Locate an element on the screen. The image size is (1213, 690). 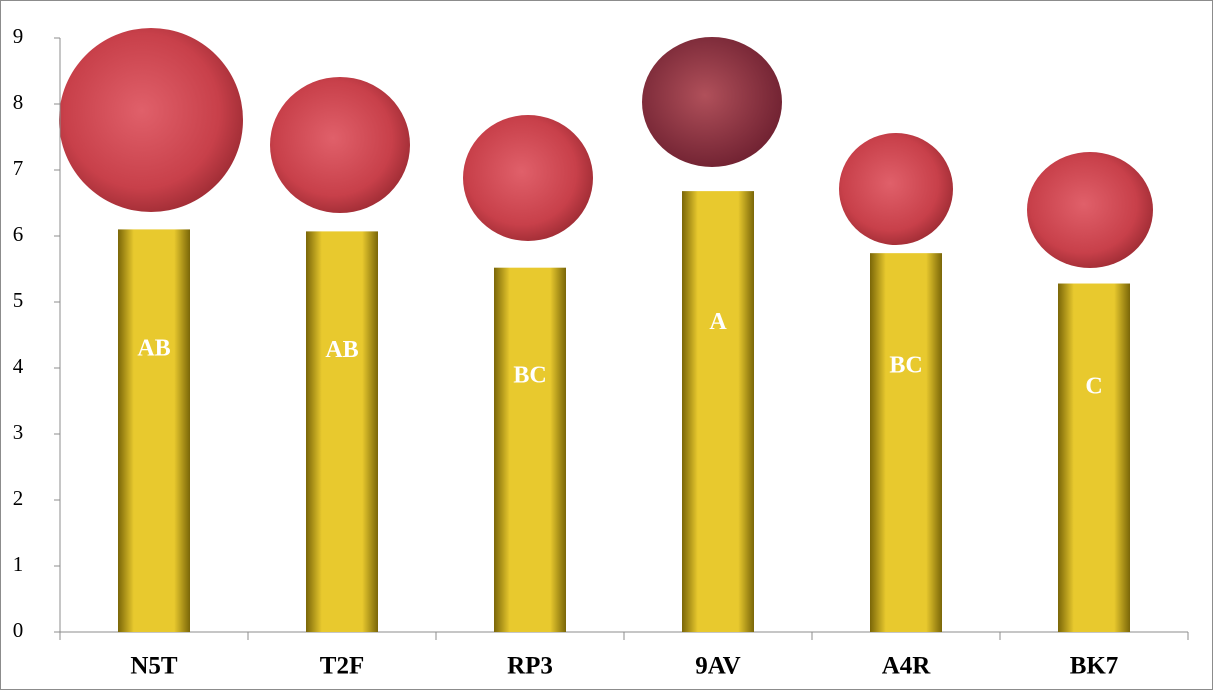
y-tick-label: 1 is located at coordinates (18, 564).